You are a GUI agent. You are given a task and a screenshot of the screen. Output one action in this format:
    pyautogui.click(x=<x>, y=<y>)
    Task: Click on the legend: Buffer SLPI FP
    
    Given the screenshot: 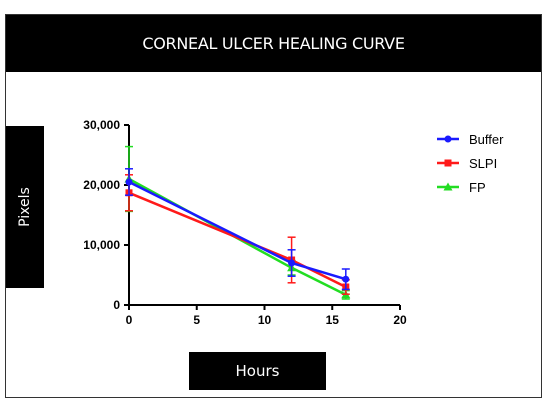 What is the action you would take?
    pyautogui.click(x=470, y=163)
    